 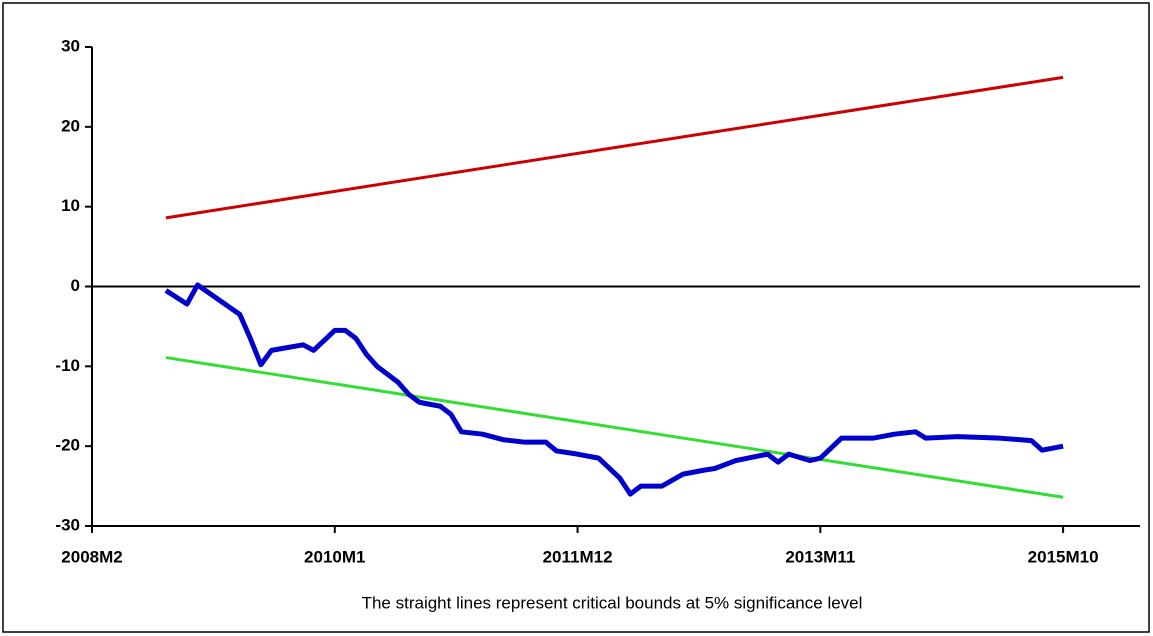 I want to click on y-tick-label: -30, so click(x=67, y=524).